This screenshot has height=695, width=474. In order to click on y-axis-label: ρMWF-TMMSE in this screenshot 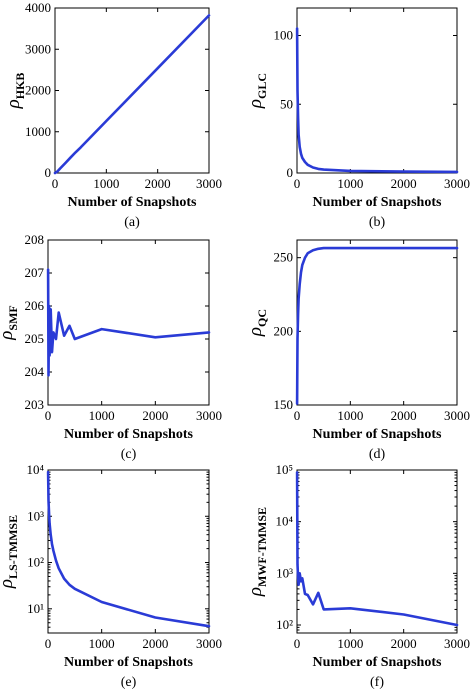, I will do `click(257, 552)`.